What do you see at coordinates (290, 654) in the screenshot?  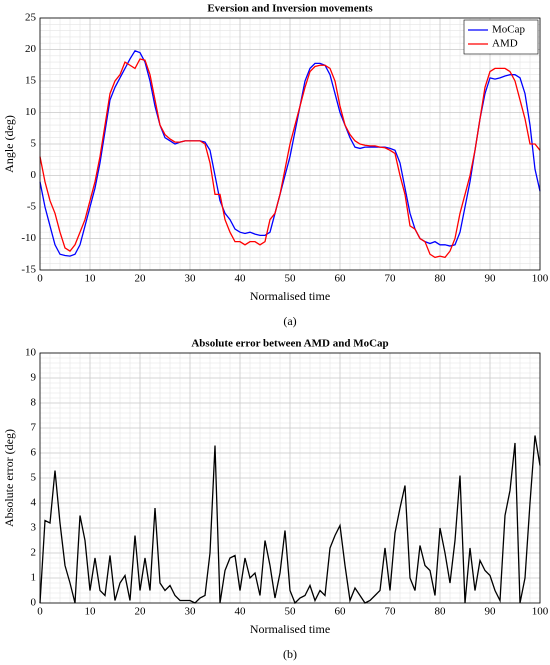 I see `caption: (b)` at bounding box center [290, 654].